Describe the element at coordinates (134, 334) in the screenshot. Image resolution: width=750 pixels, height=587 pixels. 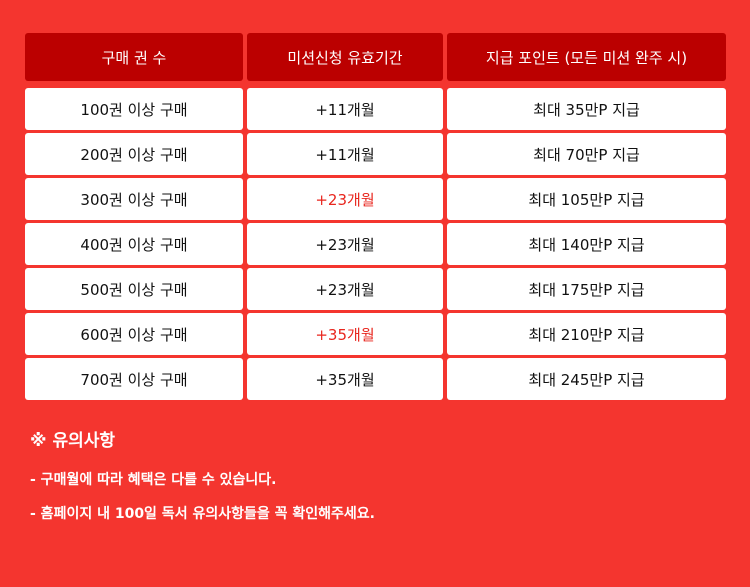
I see `cell-books: 600권 이상 구매` at that location.